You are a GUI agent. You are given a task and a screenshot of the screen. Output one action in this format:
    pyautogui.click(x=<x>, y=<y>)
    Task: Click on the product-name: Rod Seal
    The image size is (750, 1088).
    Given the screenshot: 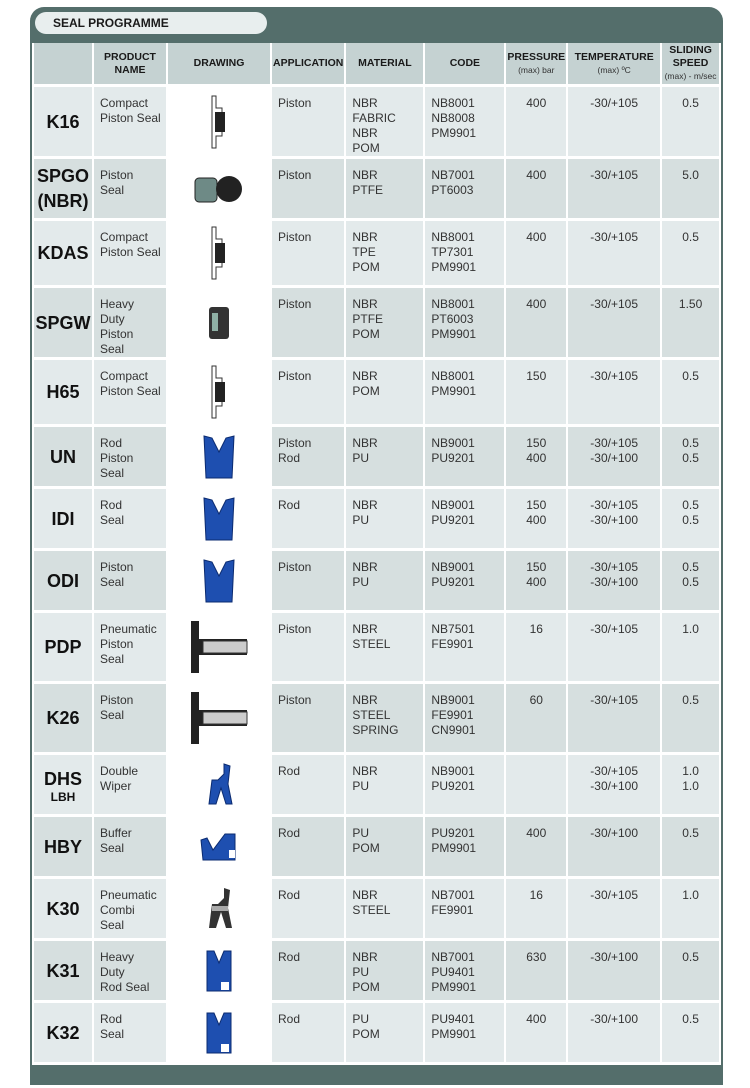 What is the action you would take?
    pyautogui.click(x=130, y=520)
    